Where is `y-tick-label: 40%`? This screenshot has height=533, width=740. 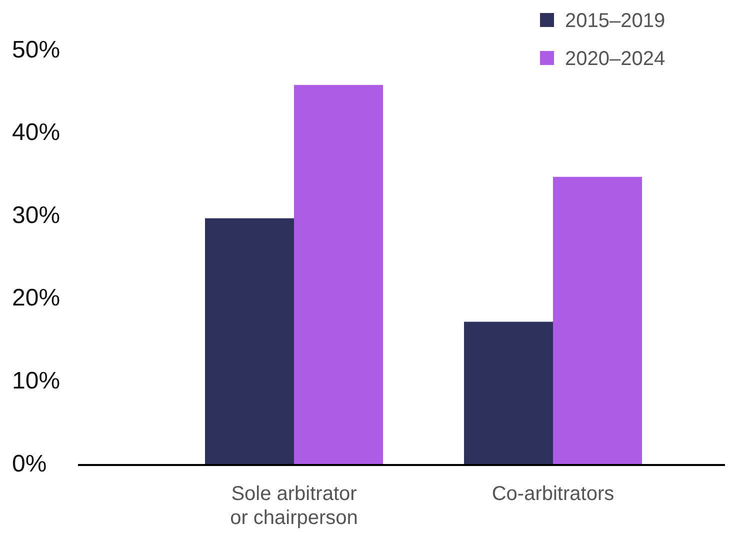 y-tick-label: 40% is located at coordinates (36, 132).